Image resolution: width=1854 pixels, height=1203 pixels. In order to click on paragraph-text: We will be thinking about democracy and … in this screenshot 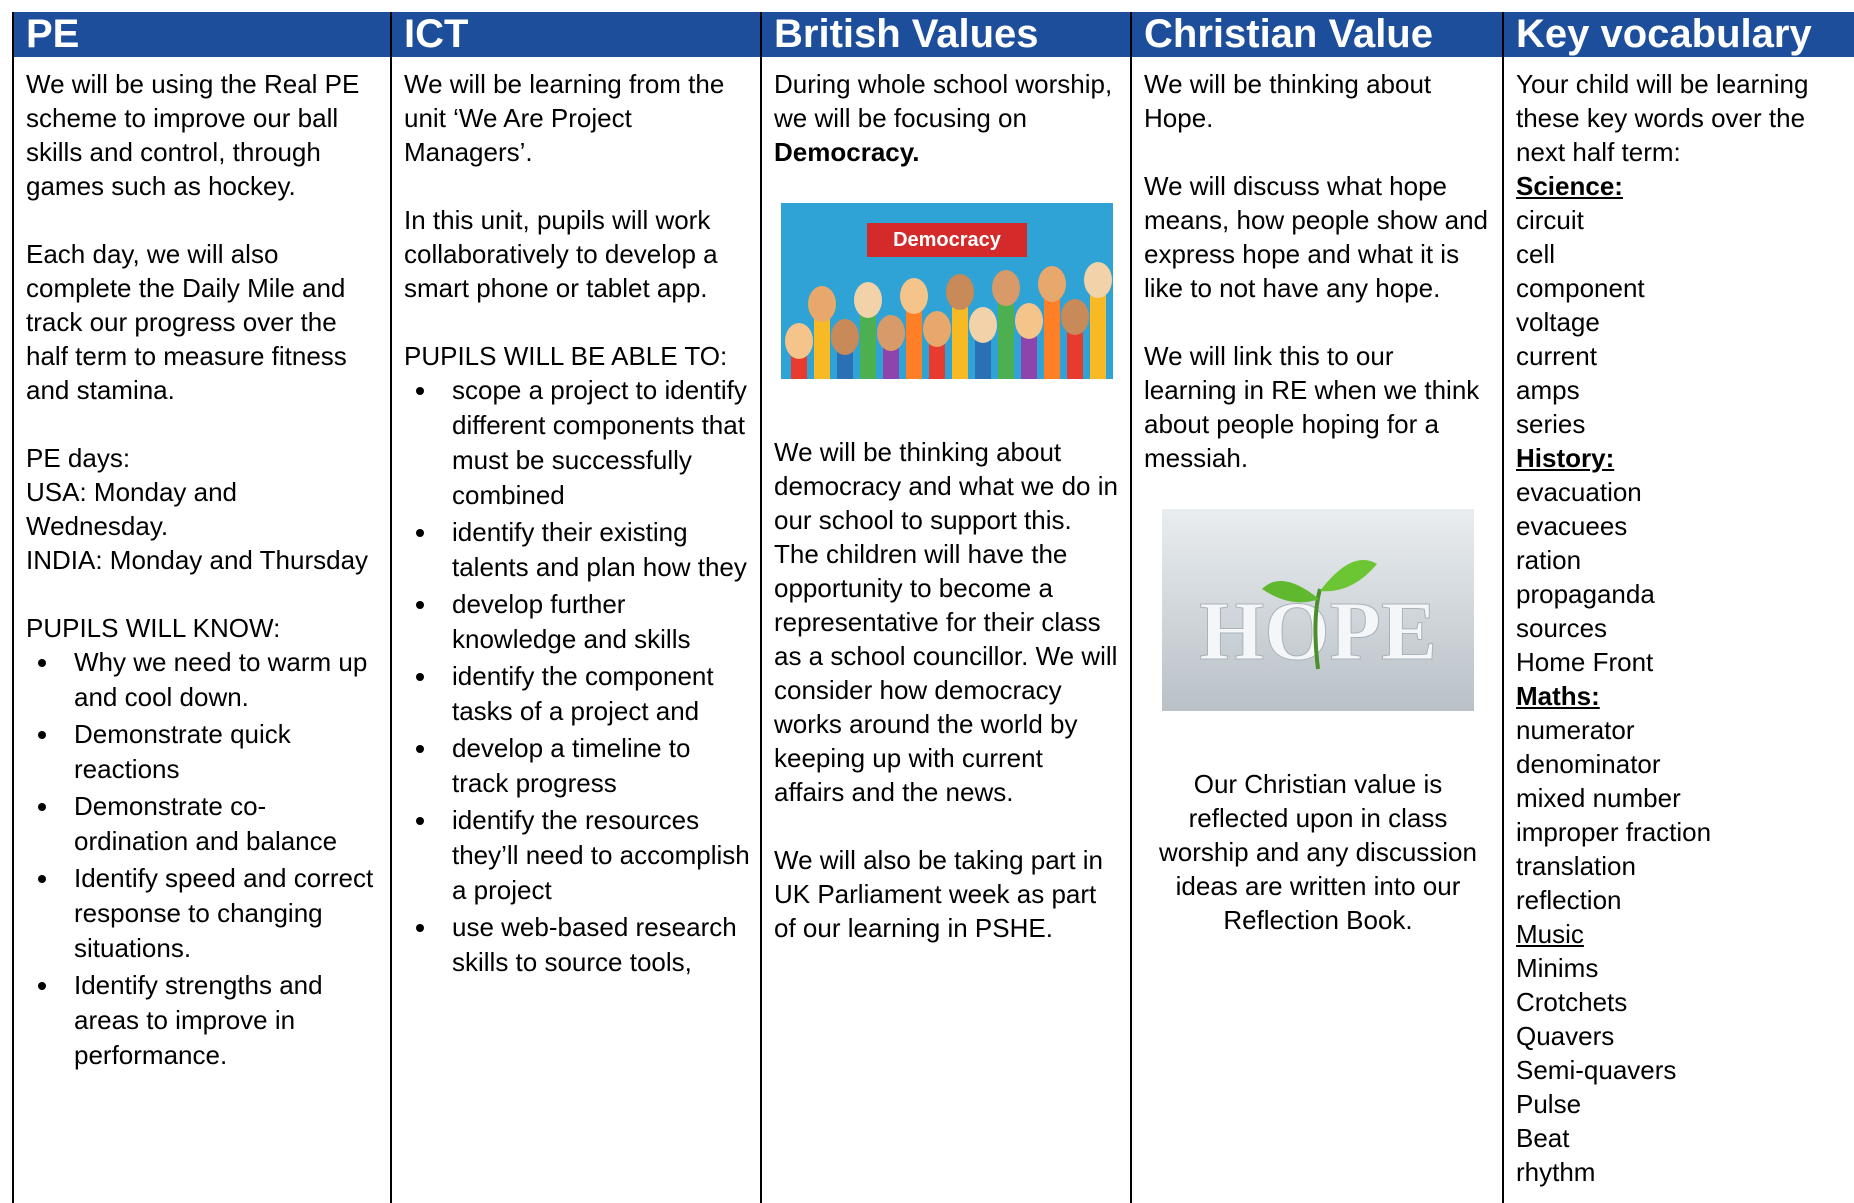, I will do `click(946, 622)`.